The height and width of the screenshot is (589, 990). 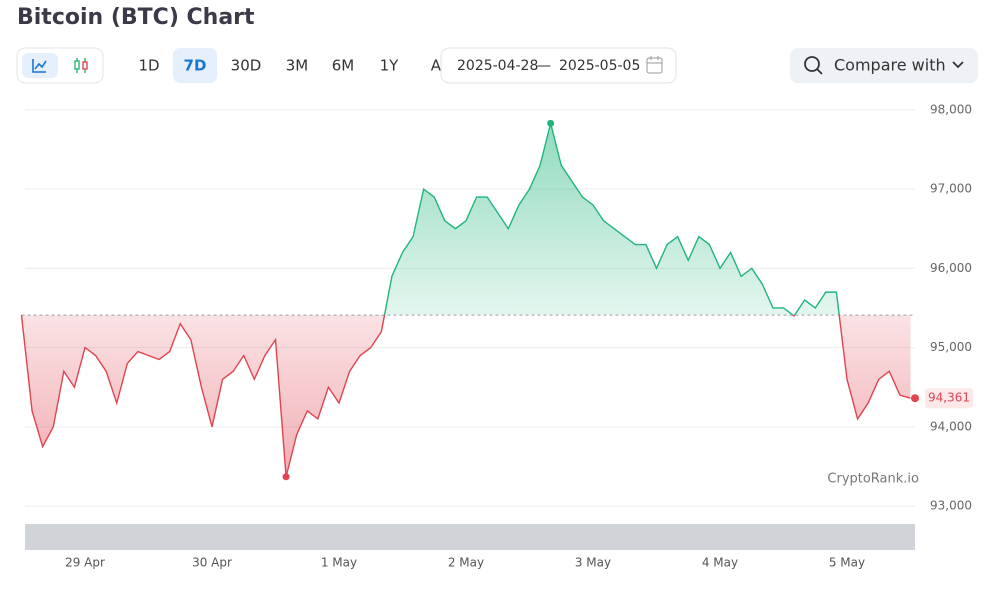 What do you see at coordinates (551, 123) in the screenshot?
I see `max-point` at bounding box center [551, 123].